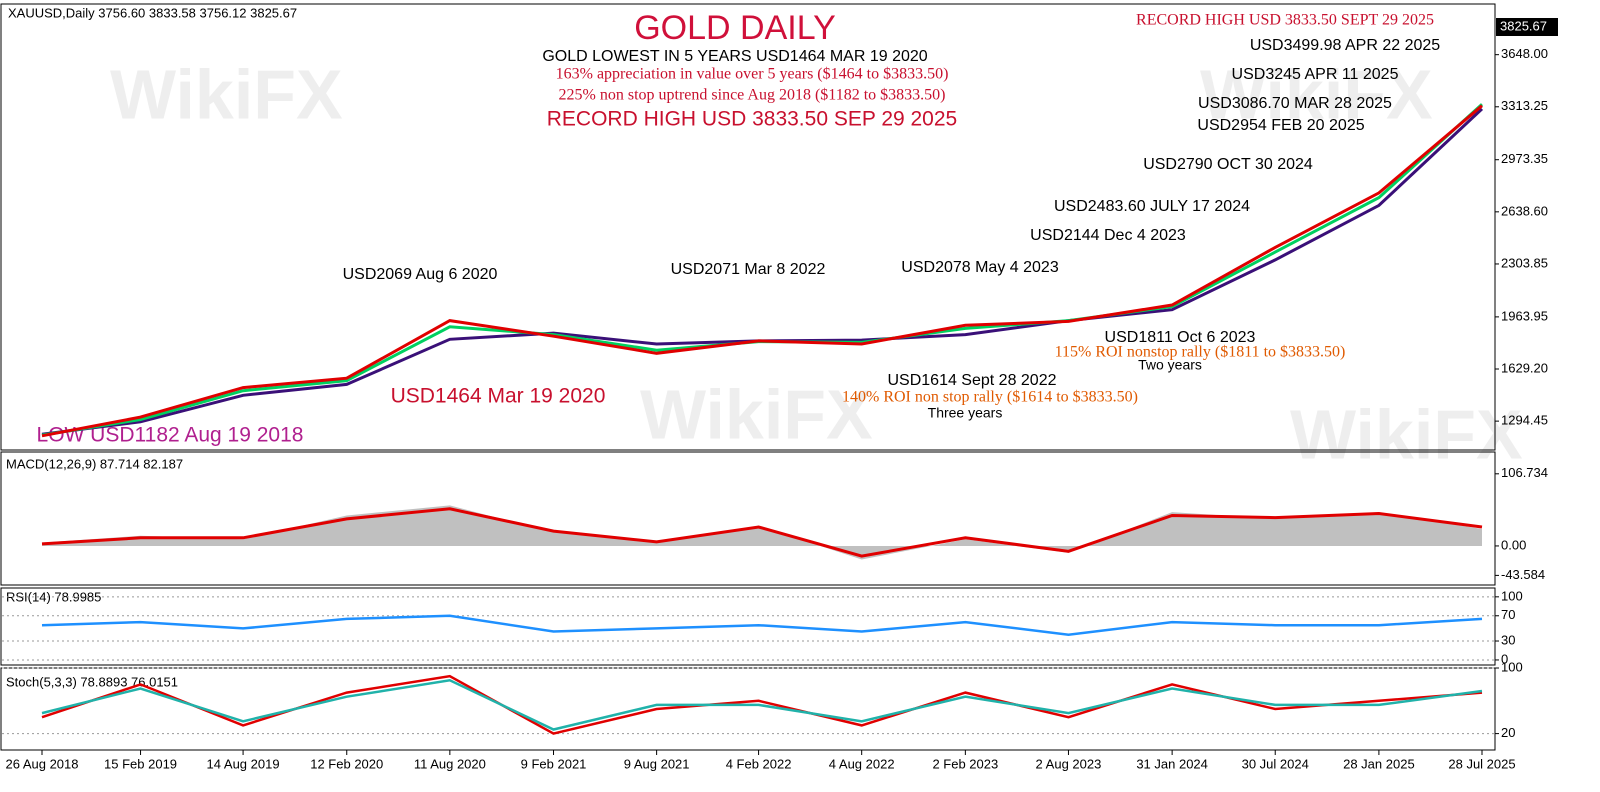 This screenshot has height=792, width=1600. I want to click on annotation: USD1811 Oct 6 2023, so click(1180, 337).